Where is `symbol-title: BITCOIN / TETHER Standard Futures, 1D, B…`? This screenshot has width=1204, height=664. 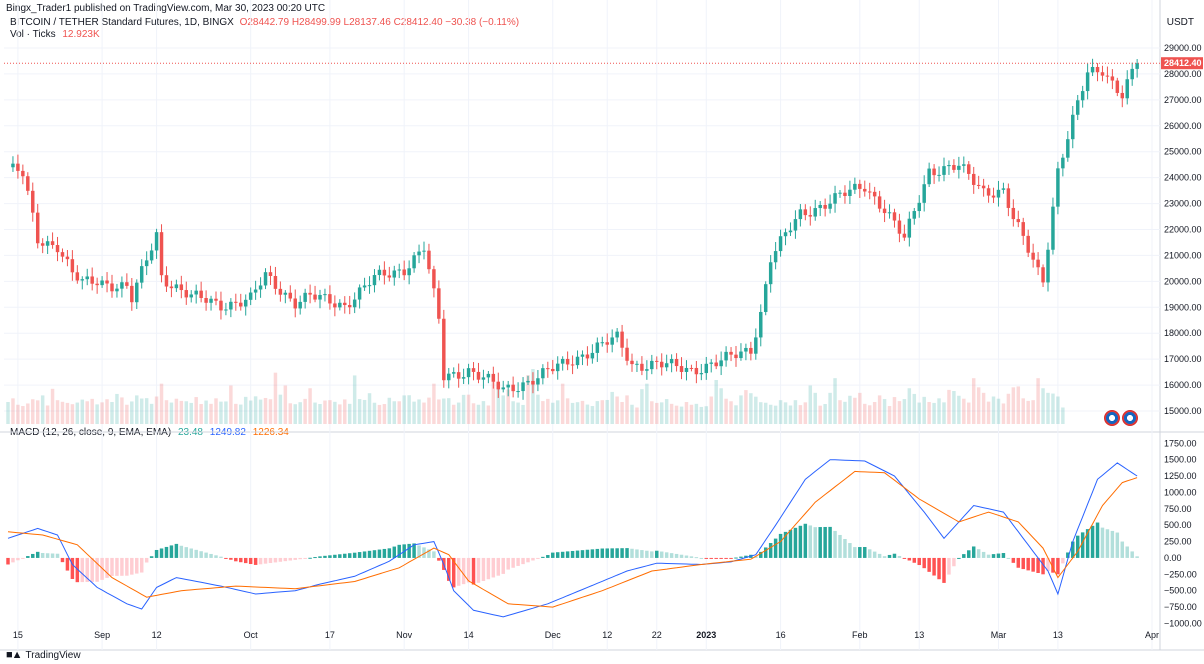
symbol-title: BITCOIN / TETHER Standard Futures, 1D, B… is located at coordinates (122, 22).